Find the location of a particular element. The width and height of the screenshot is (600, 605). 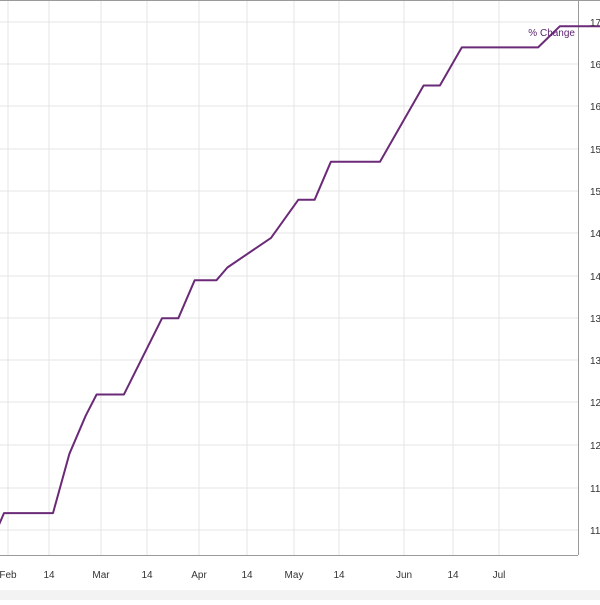

y-tick-label: 155 is located at coordinates (595, 150).